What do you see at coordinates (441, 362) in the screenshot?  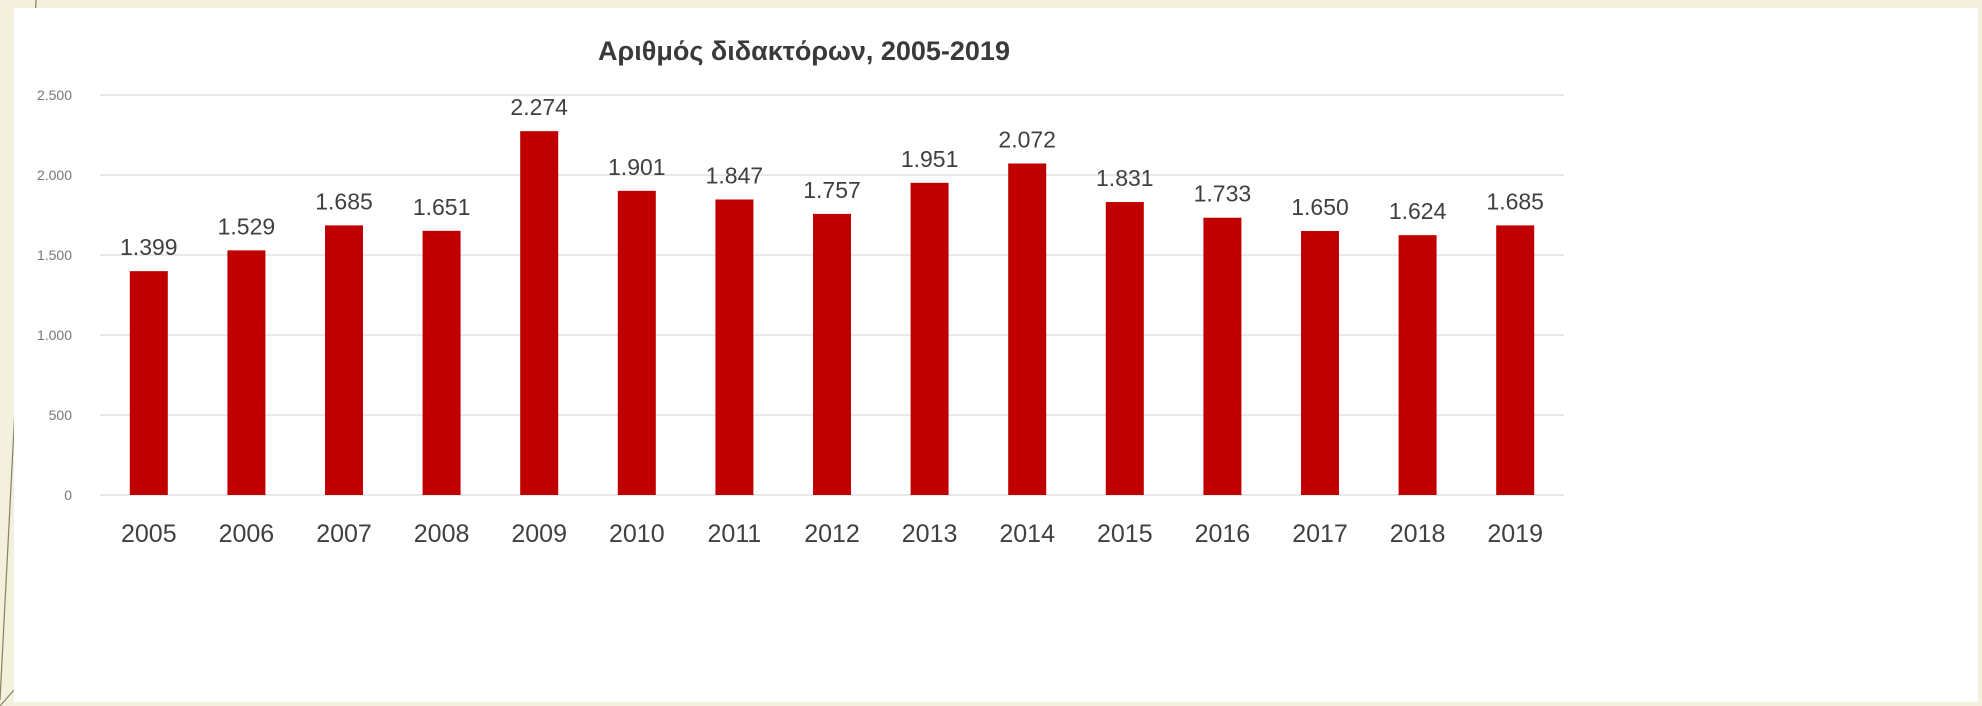 I see `bar-2008` at bounding box center [441, 362].